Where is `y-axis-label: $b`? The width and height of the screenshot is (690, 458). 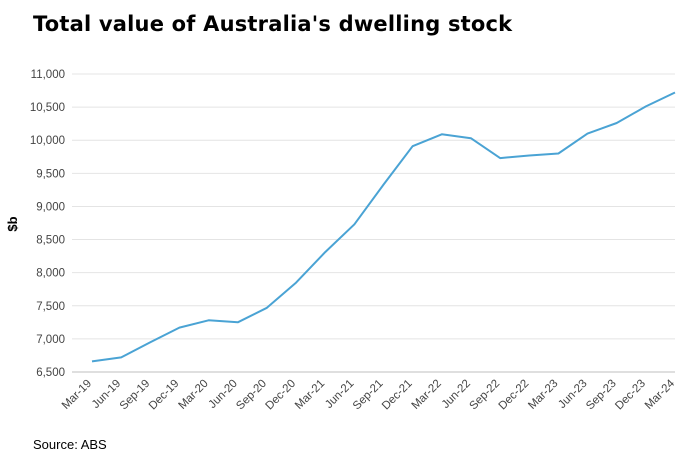 y-axis-label: $b is located at coordinates (12, 223).